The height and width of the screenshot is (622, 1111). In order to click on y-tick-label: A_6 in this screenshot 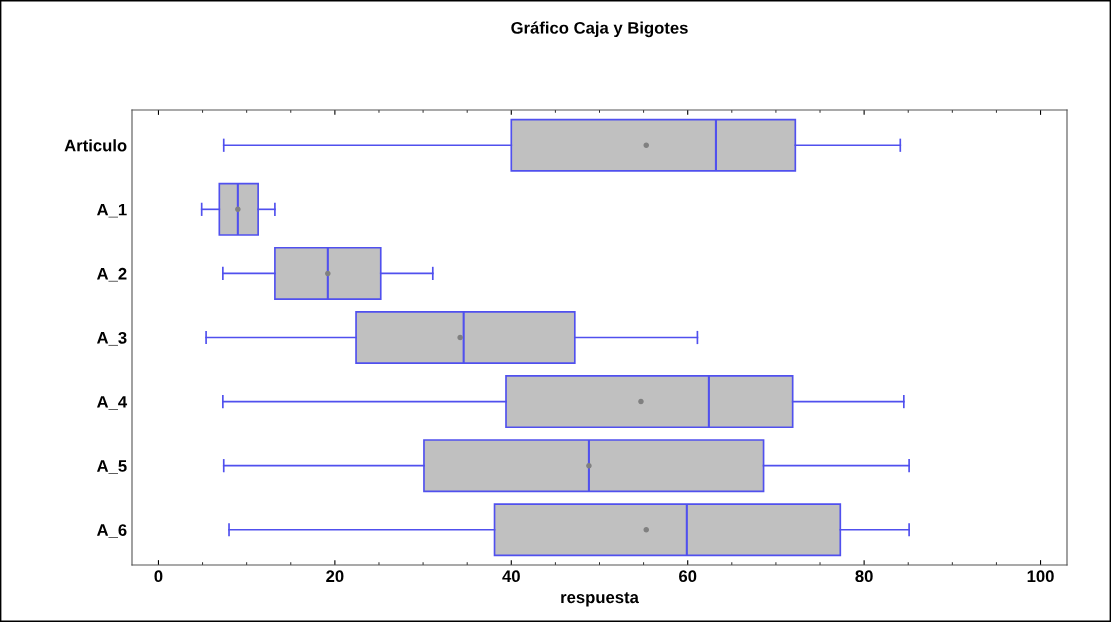, I will do `click(111, 531)`.